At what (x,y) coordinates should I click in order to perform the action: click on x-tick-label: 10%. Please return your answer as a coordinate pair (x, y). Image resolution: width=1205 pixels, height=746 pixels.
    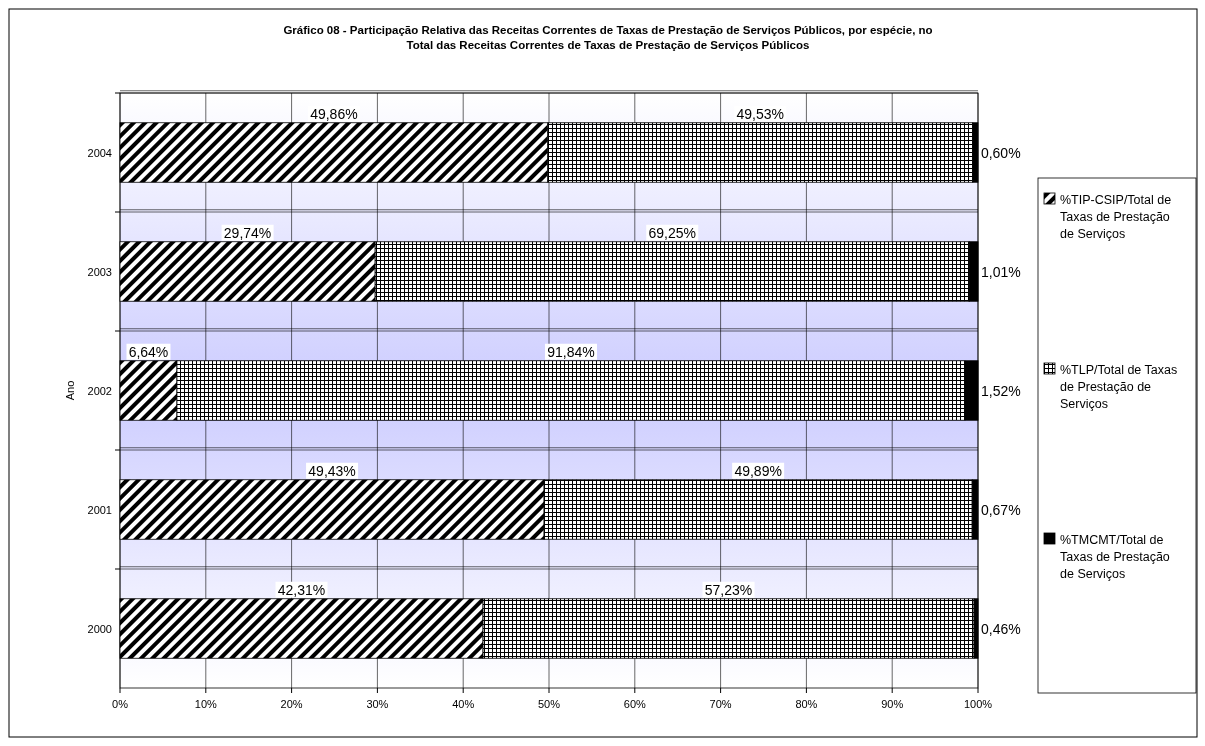
    Looking at the image, I should click on (206, 704).